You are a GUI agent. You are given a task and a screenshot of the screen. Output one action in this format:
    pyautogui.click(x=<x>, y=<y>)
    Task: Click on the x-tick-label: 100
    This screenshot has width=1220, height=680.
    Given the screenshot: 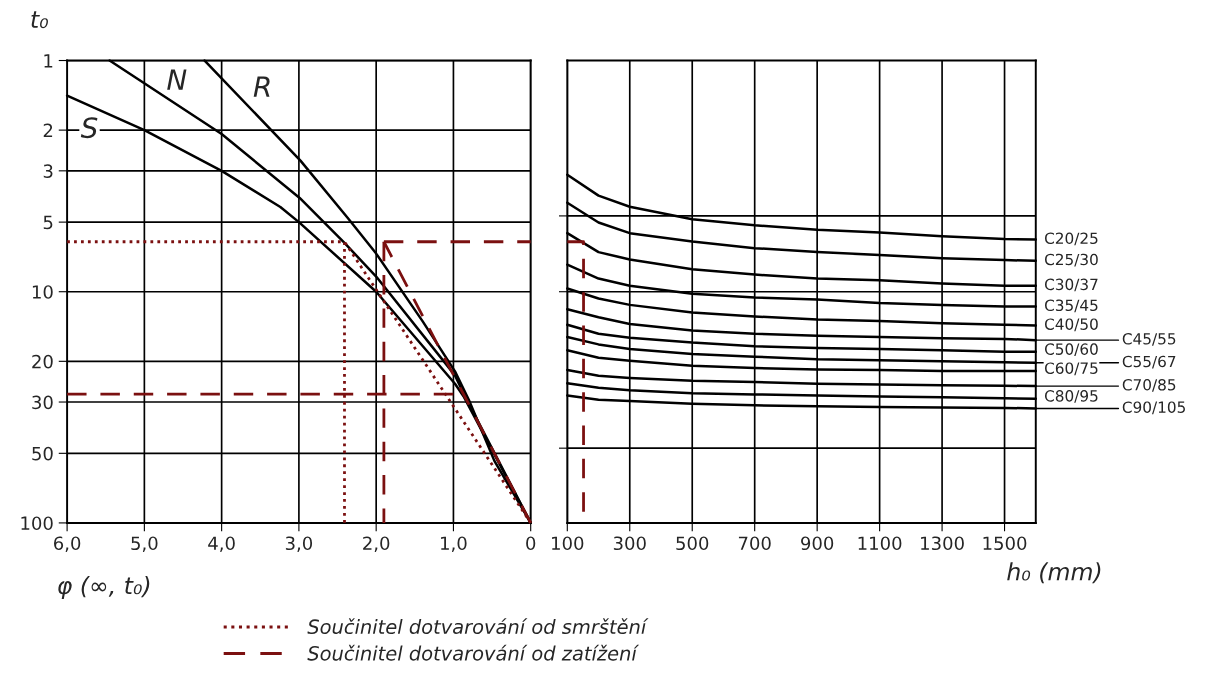 What is the action you would take?
    pyautogui.click(x=568, y=543)
    